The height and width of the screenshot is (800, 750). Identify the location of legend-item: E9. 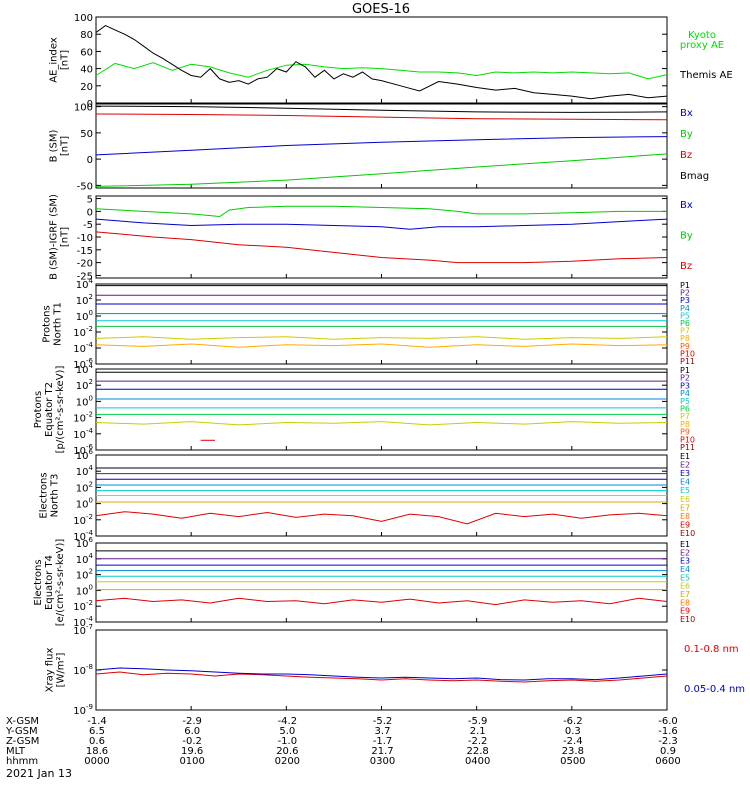
(685, 611).